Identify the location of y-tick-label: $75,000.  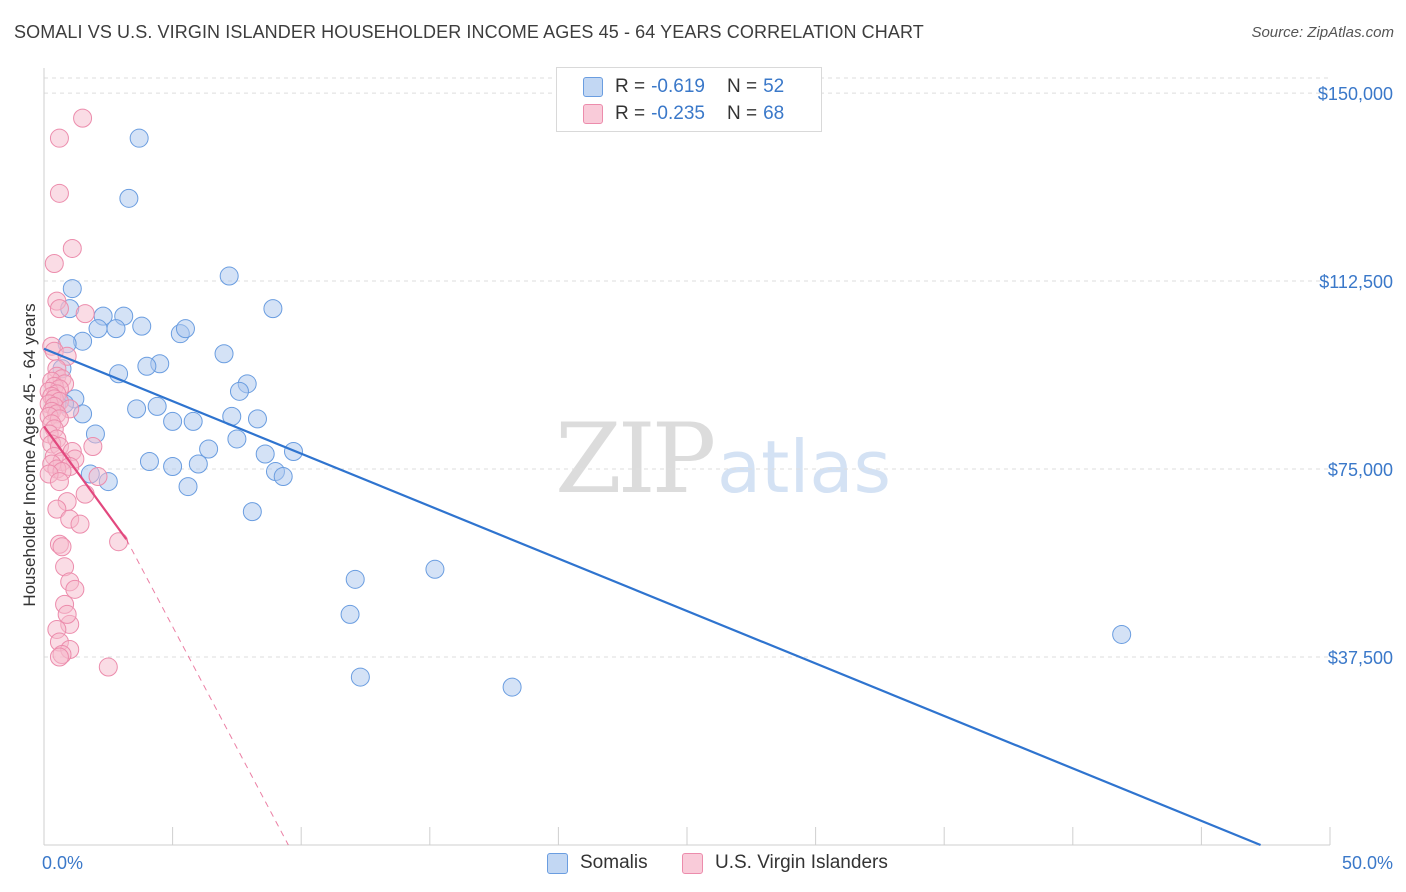
(1360, 470).